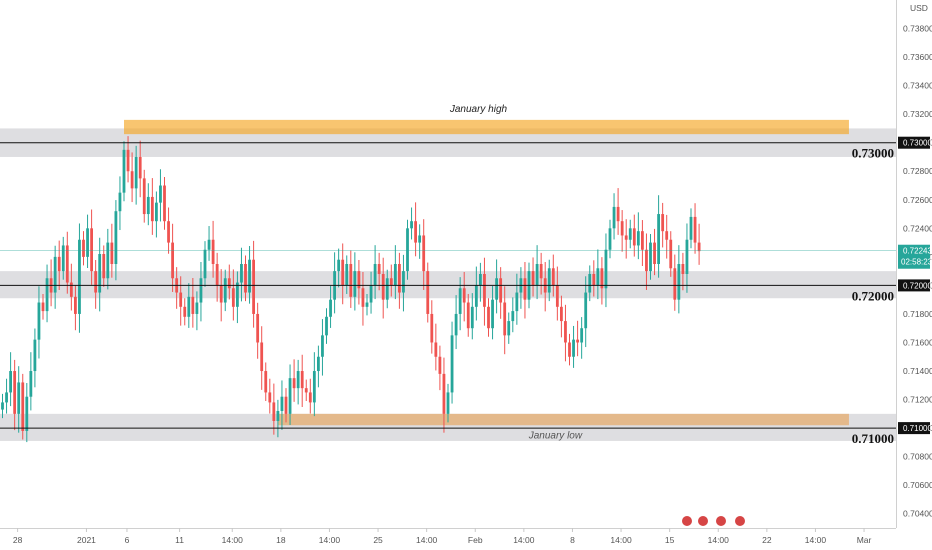 The height and width of the screenshot is (550, 932). Describe the element at coordinates (915, 285) in the screenshot. I see `price-tags: 0.73000 0.72000 0.71000 0.72243 02:58:23` at that location.